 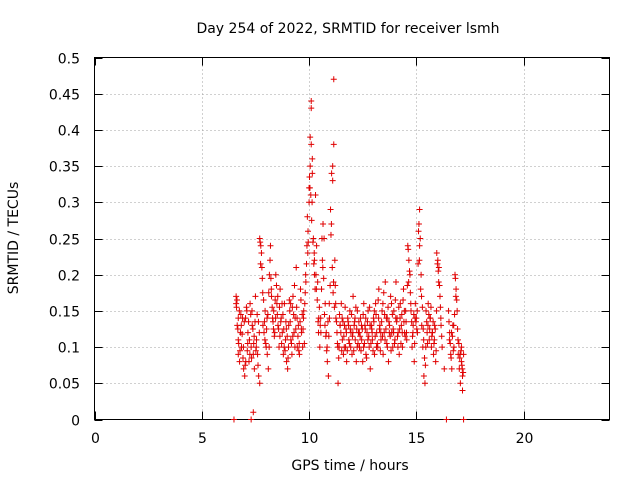 I want to click on x-axis-label: GPS time / hours, so click(x=349, y=466).